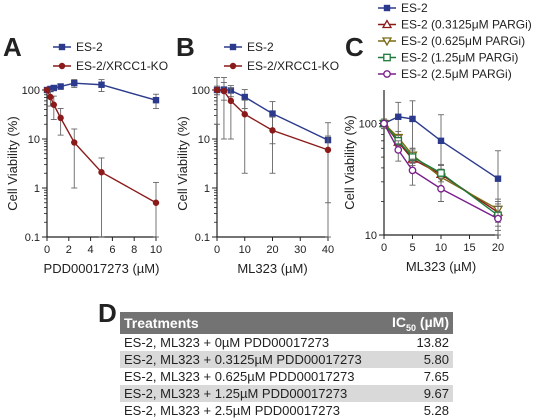  I want to click on panel-c-x-tick-label: 15, so click(469, 248).